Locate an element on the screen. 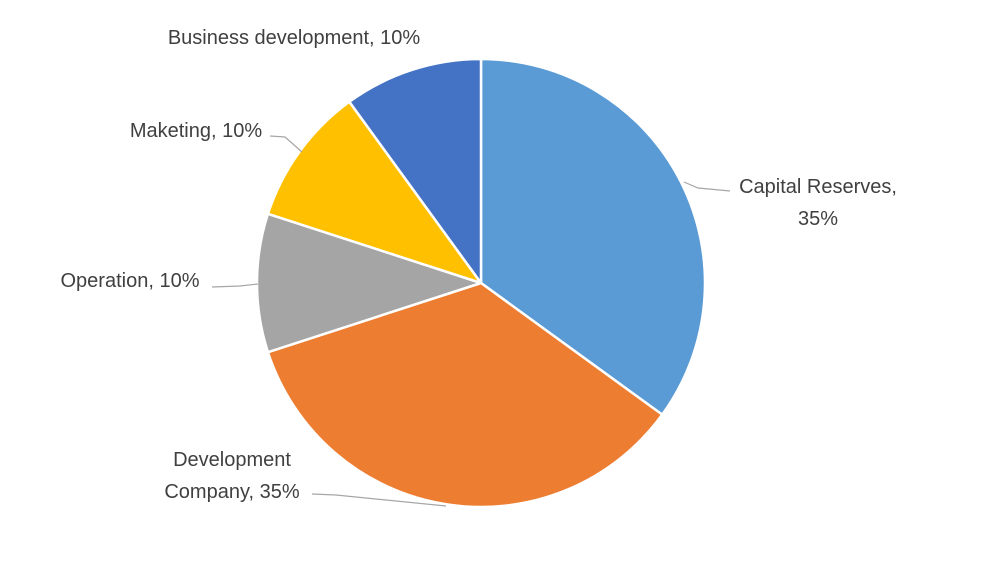 The height and width of the screenshot is (571, 1001). data-label: Maketing, 10% is located at coordinates (196, 131).